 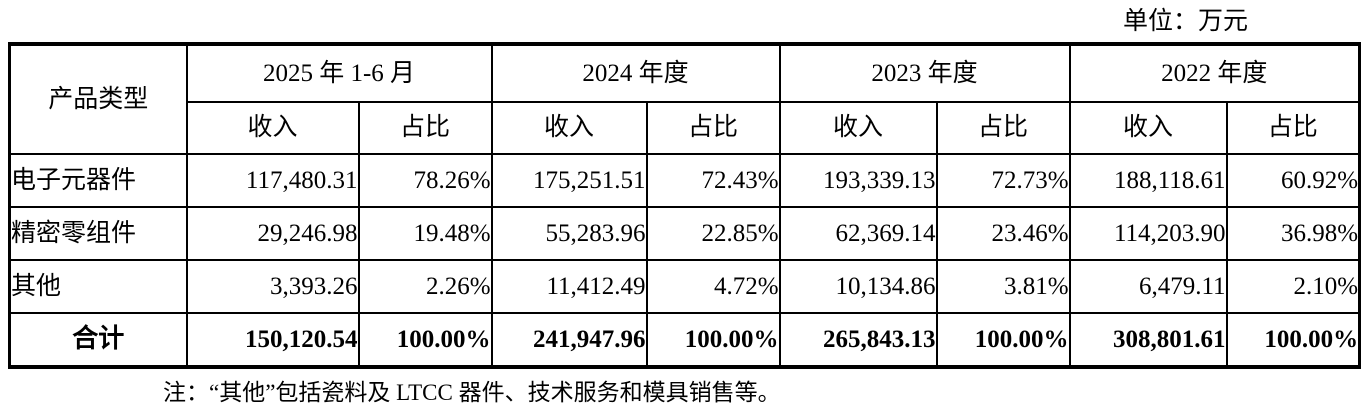 What do you see at coordinates (635, 73) in the screenshot?
I see `period-header-2024: 2024 年度` at bounding box center [635, 73].